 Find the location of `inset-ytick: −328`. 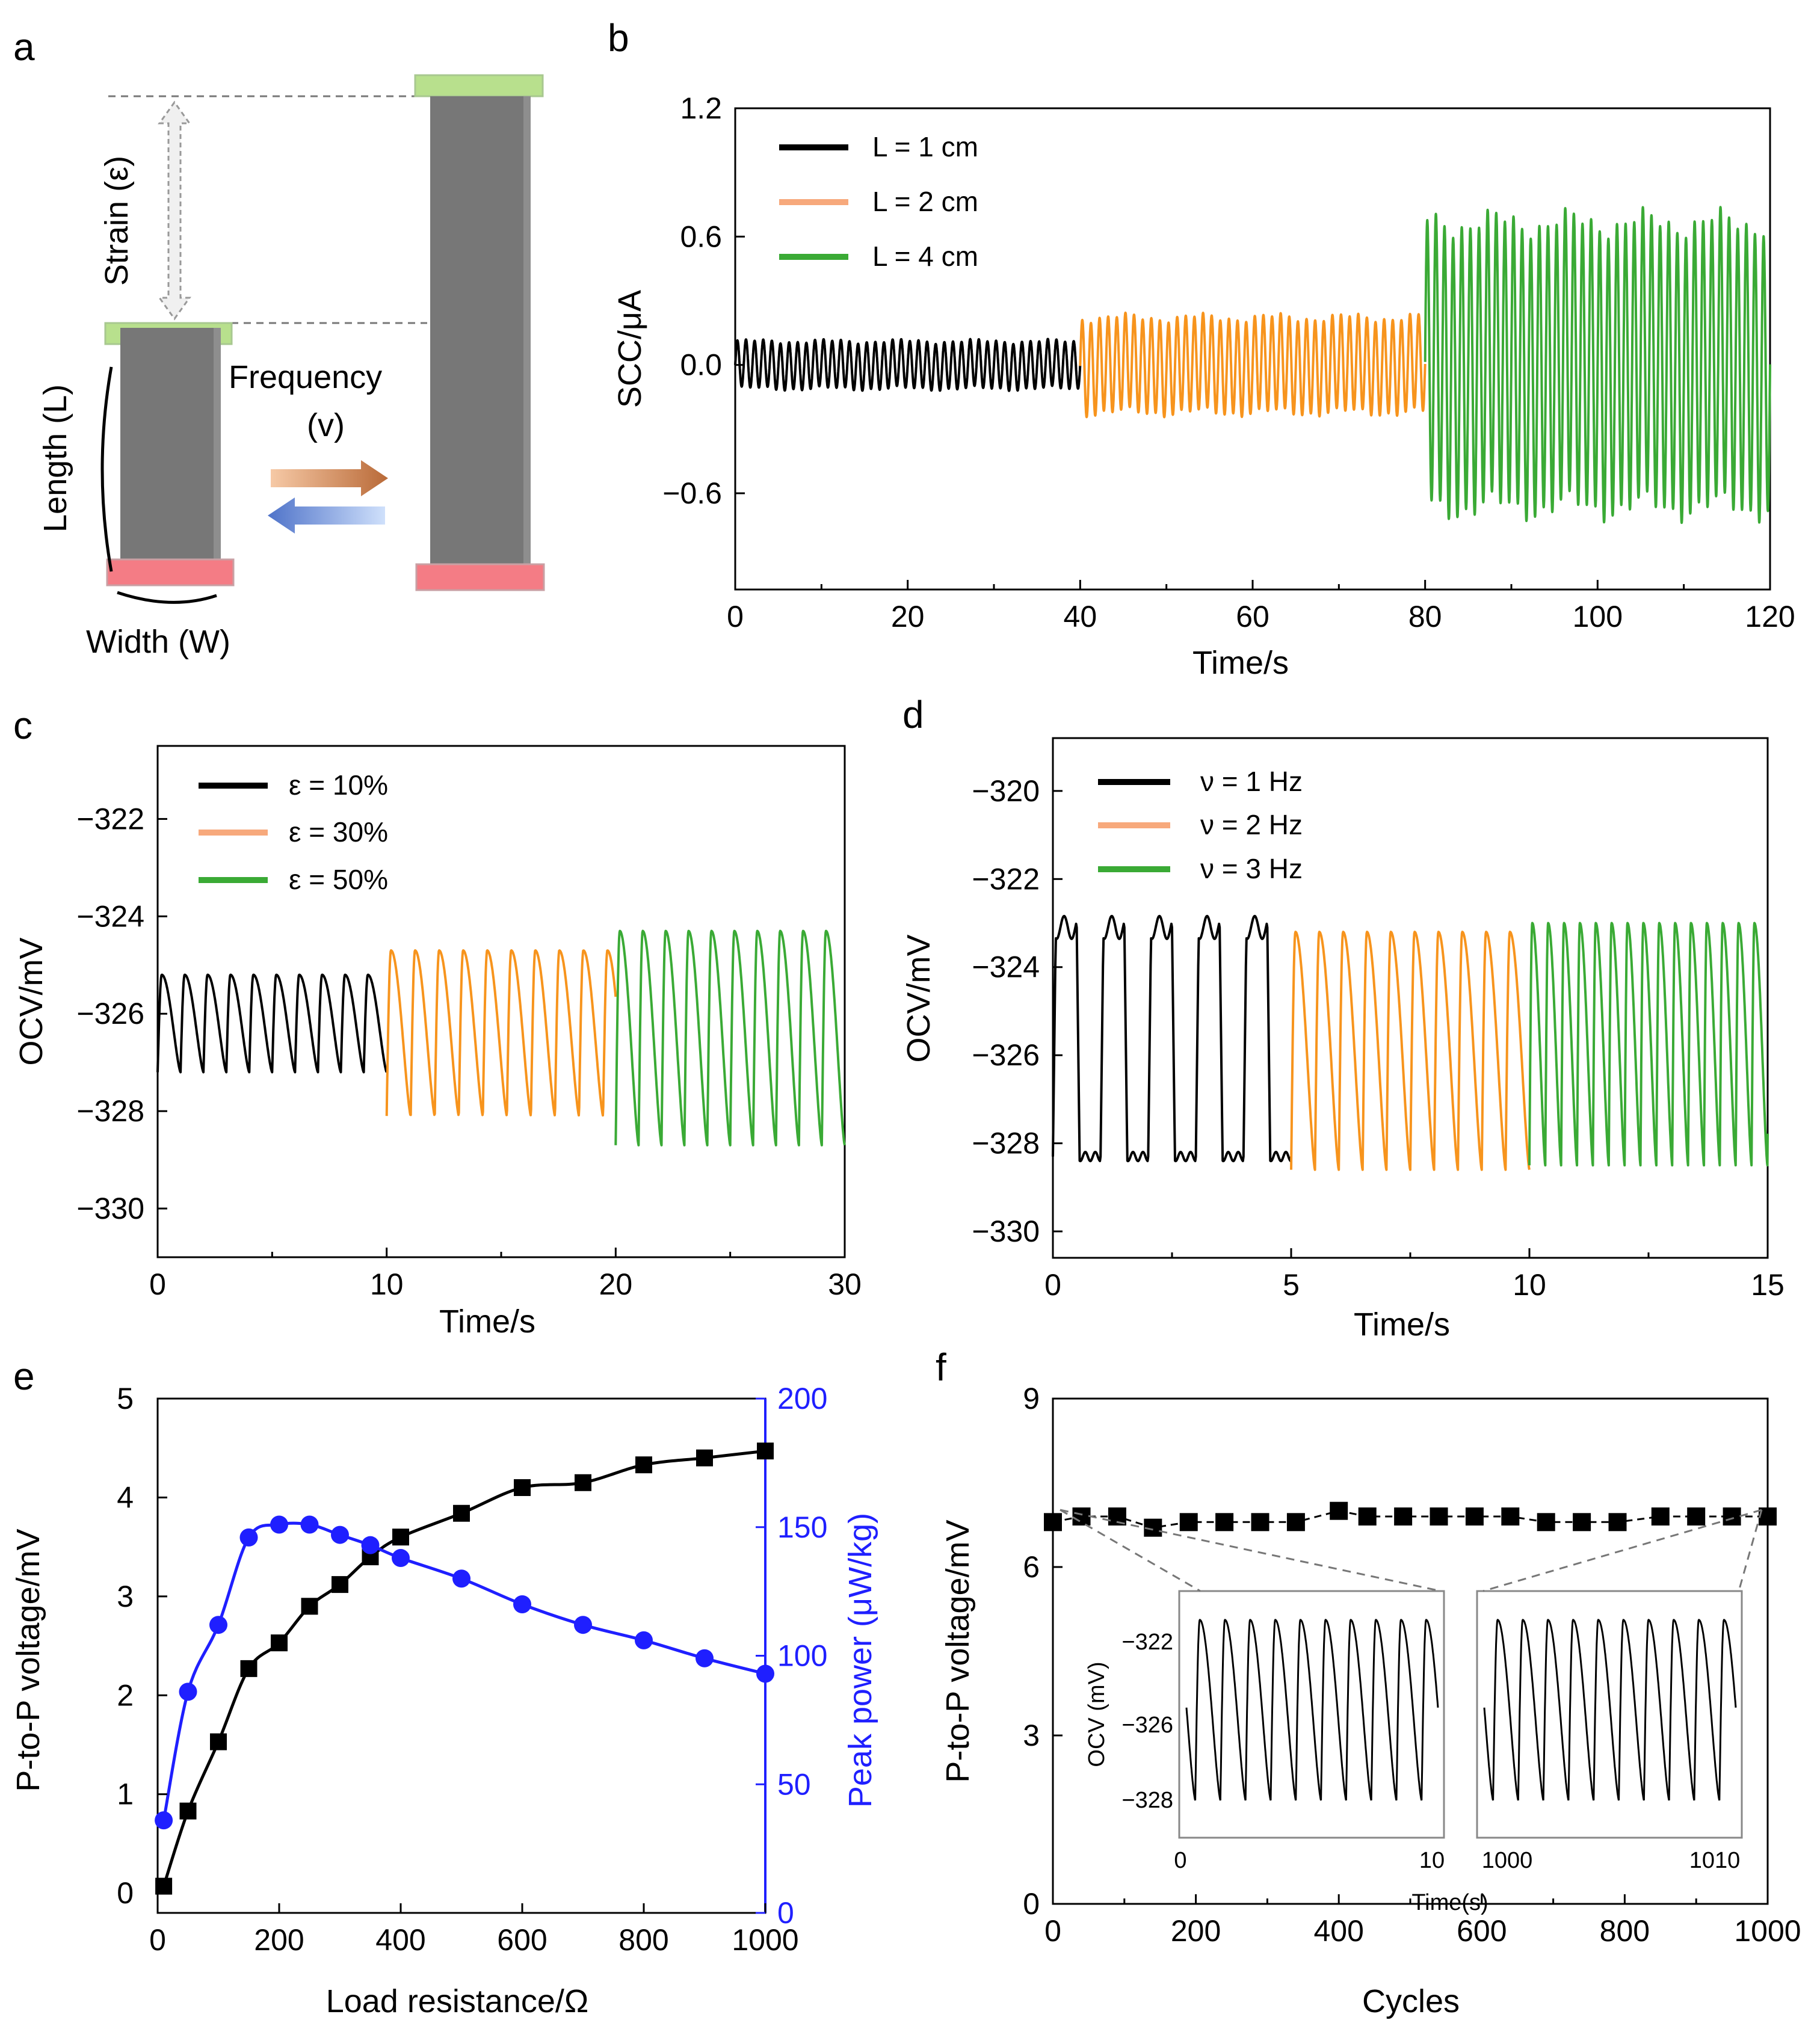

inset-ytick: −328 is located at coordinates (1147, 1800).